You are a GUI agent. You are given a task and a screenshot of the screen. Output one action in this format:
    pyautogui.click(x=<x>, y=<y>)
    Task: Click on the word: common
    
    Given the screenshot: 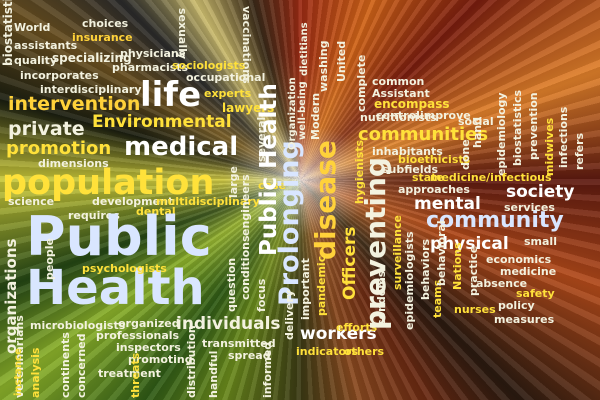 What is the action you would take?
    pyautogui.click(x=398, y=81)
    